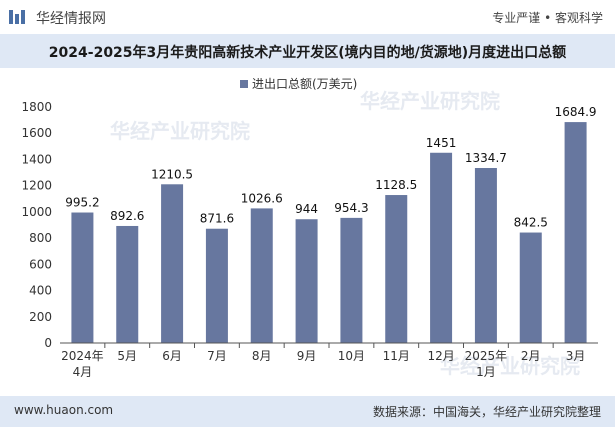 The height and width of the screenshot is (427, 615). Describe the element at coordinates (217, 356) in the screenshot. I see `x-tick-label: 7月` at that location.